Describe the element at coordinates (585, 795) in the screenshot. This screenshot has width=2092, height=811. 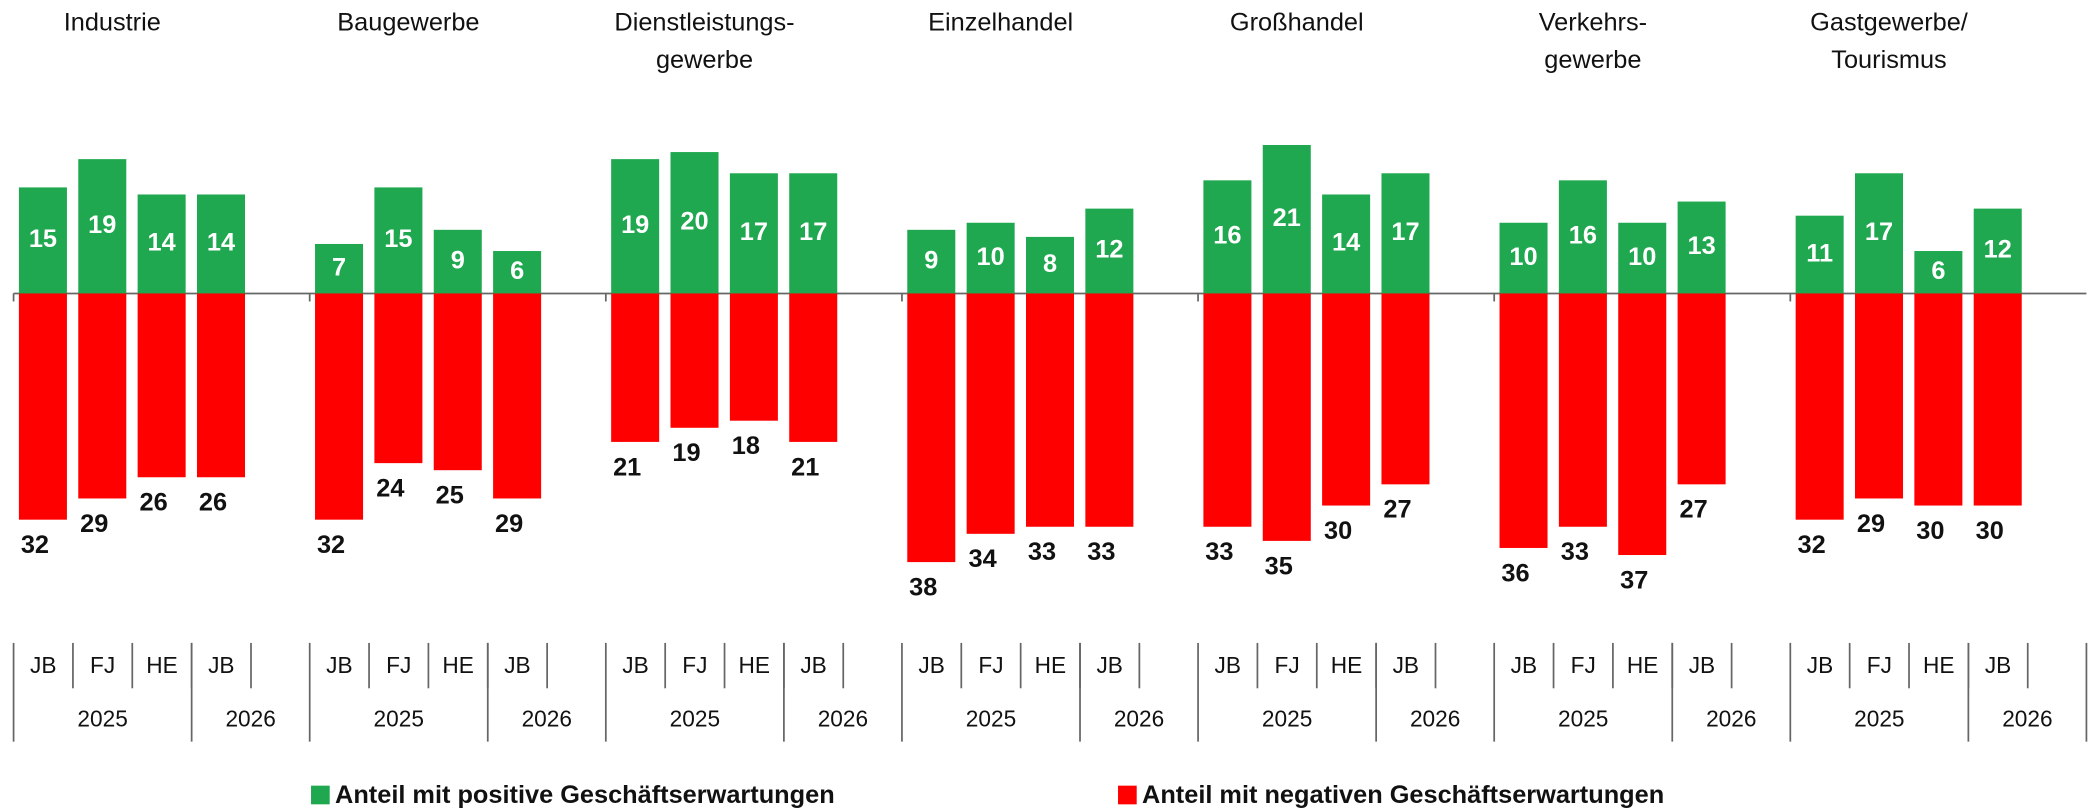
I see `legend-label: Anteil mit positive Geschäftserwartungen` at that location.